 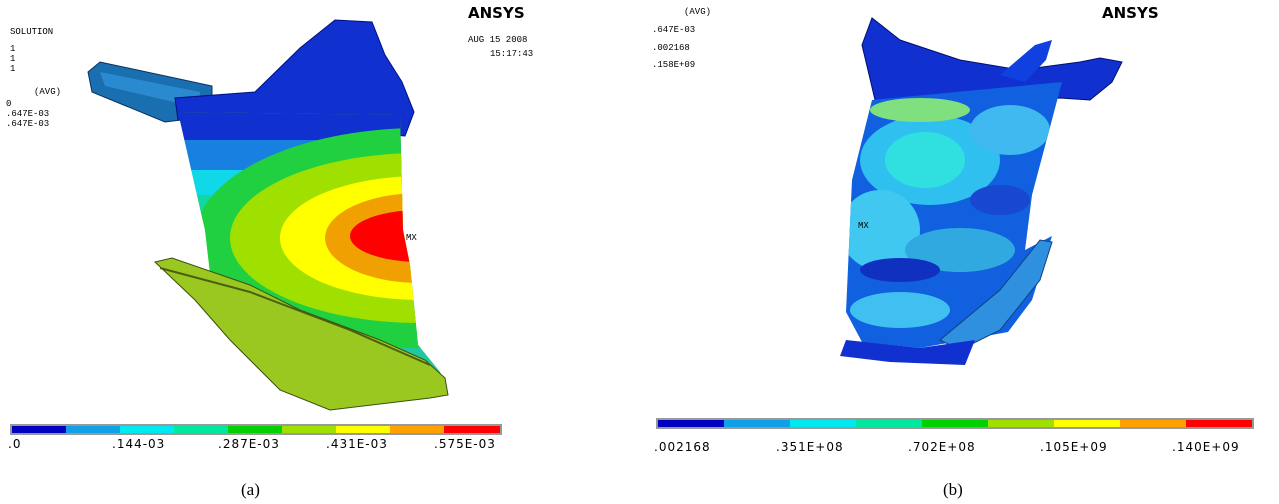 What do you see at coordinates (682, 447) in the screenshot?
I see `colorbar-label: .002168` at bounding box center [682, 447].